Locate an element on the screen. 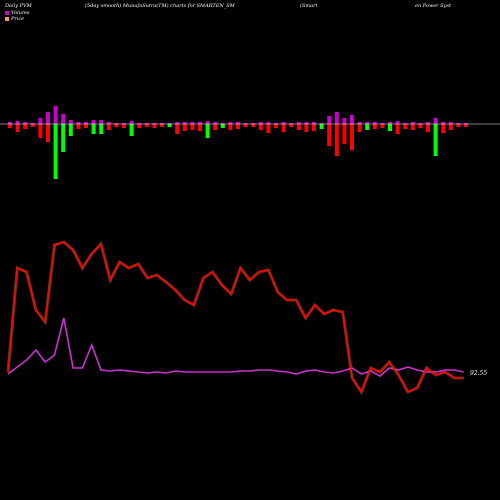 This screenshot has height=500, width=500. legend-price-label: Price is located at coordinates (18, 19).